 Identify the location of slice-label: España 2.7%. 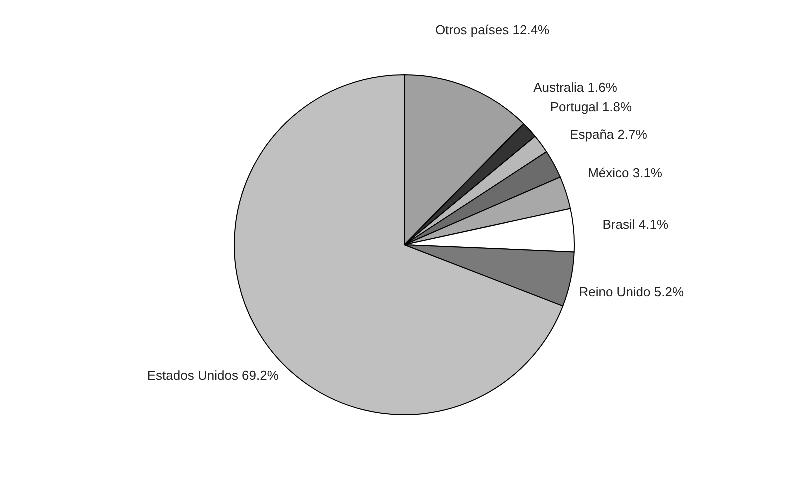
(609, 134).